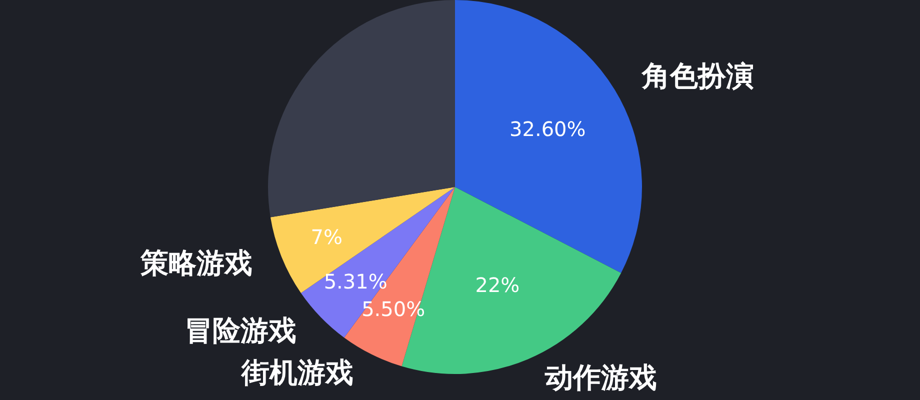  What do you see at coordinates (297, 372) in the screenshot?
I see `slice-label: 街机游戏` at bounding box center [297, 372].